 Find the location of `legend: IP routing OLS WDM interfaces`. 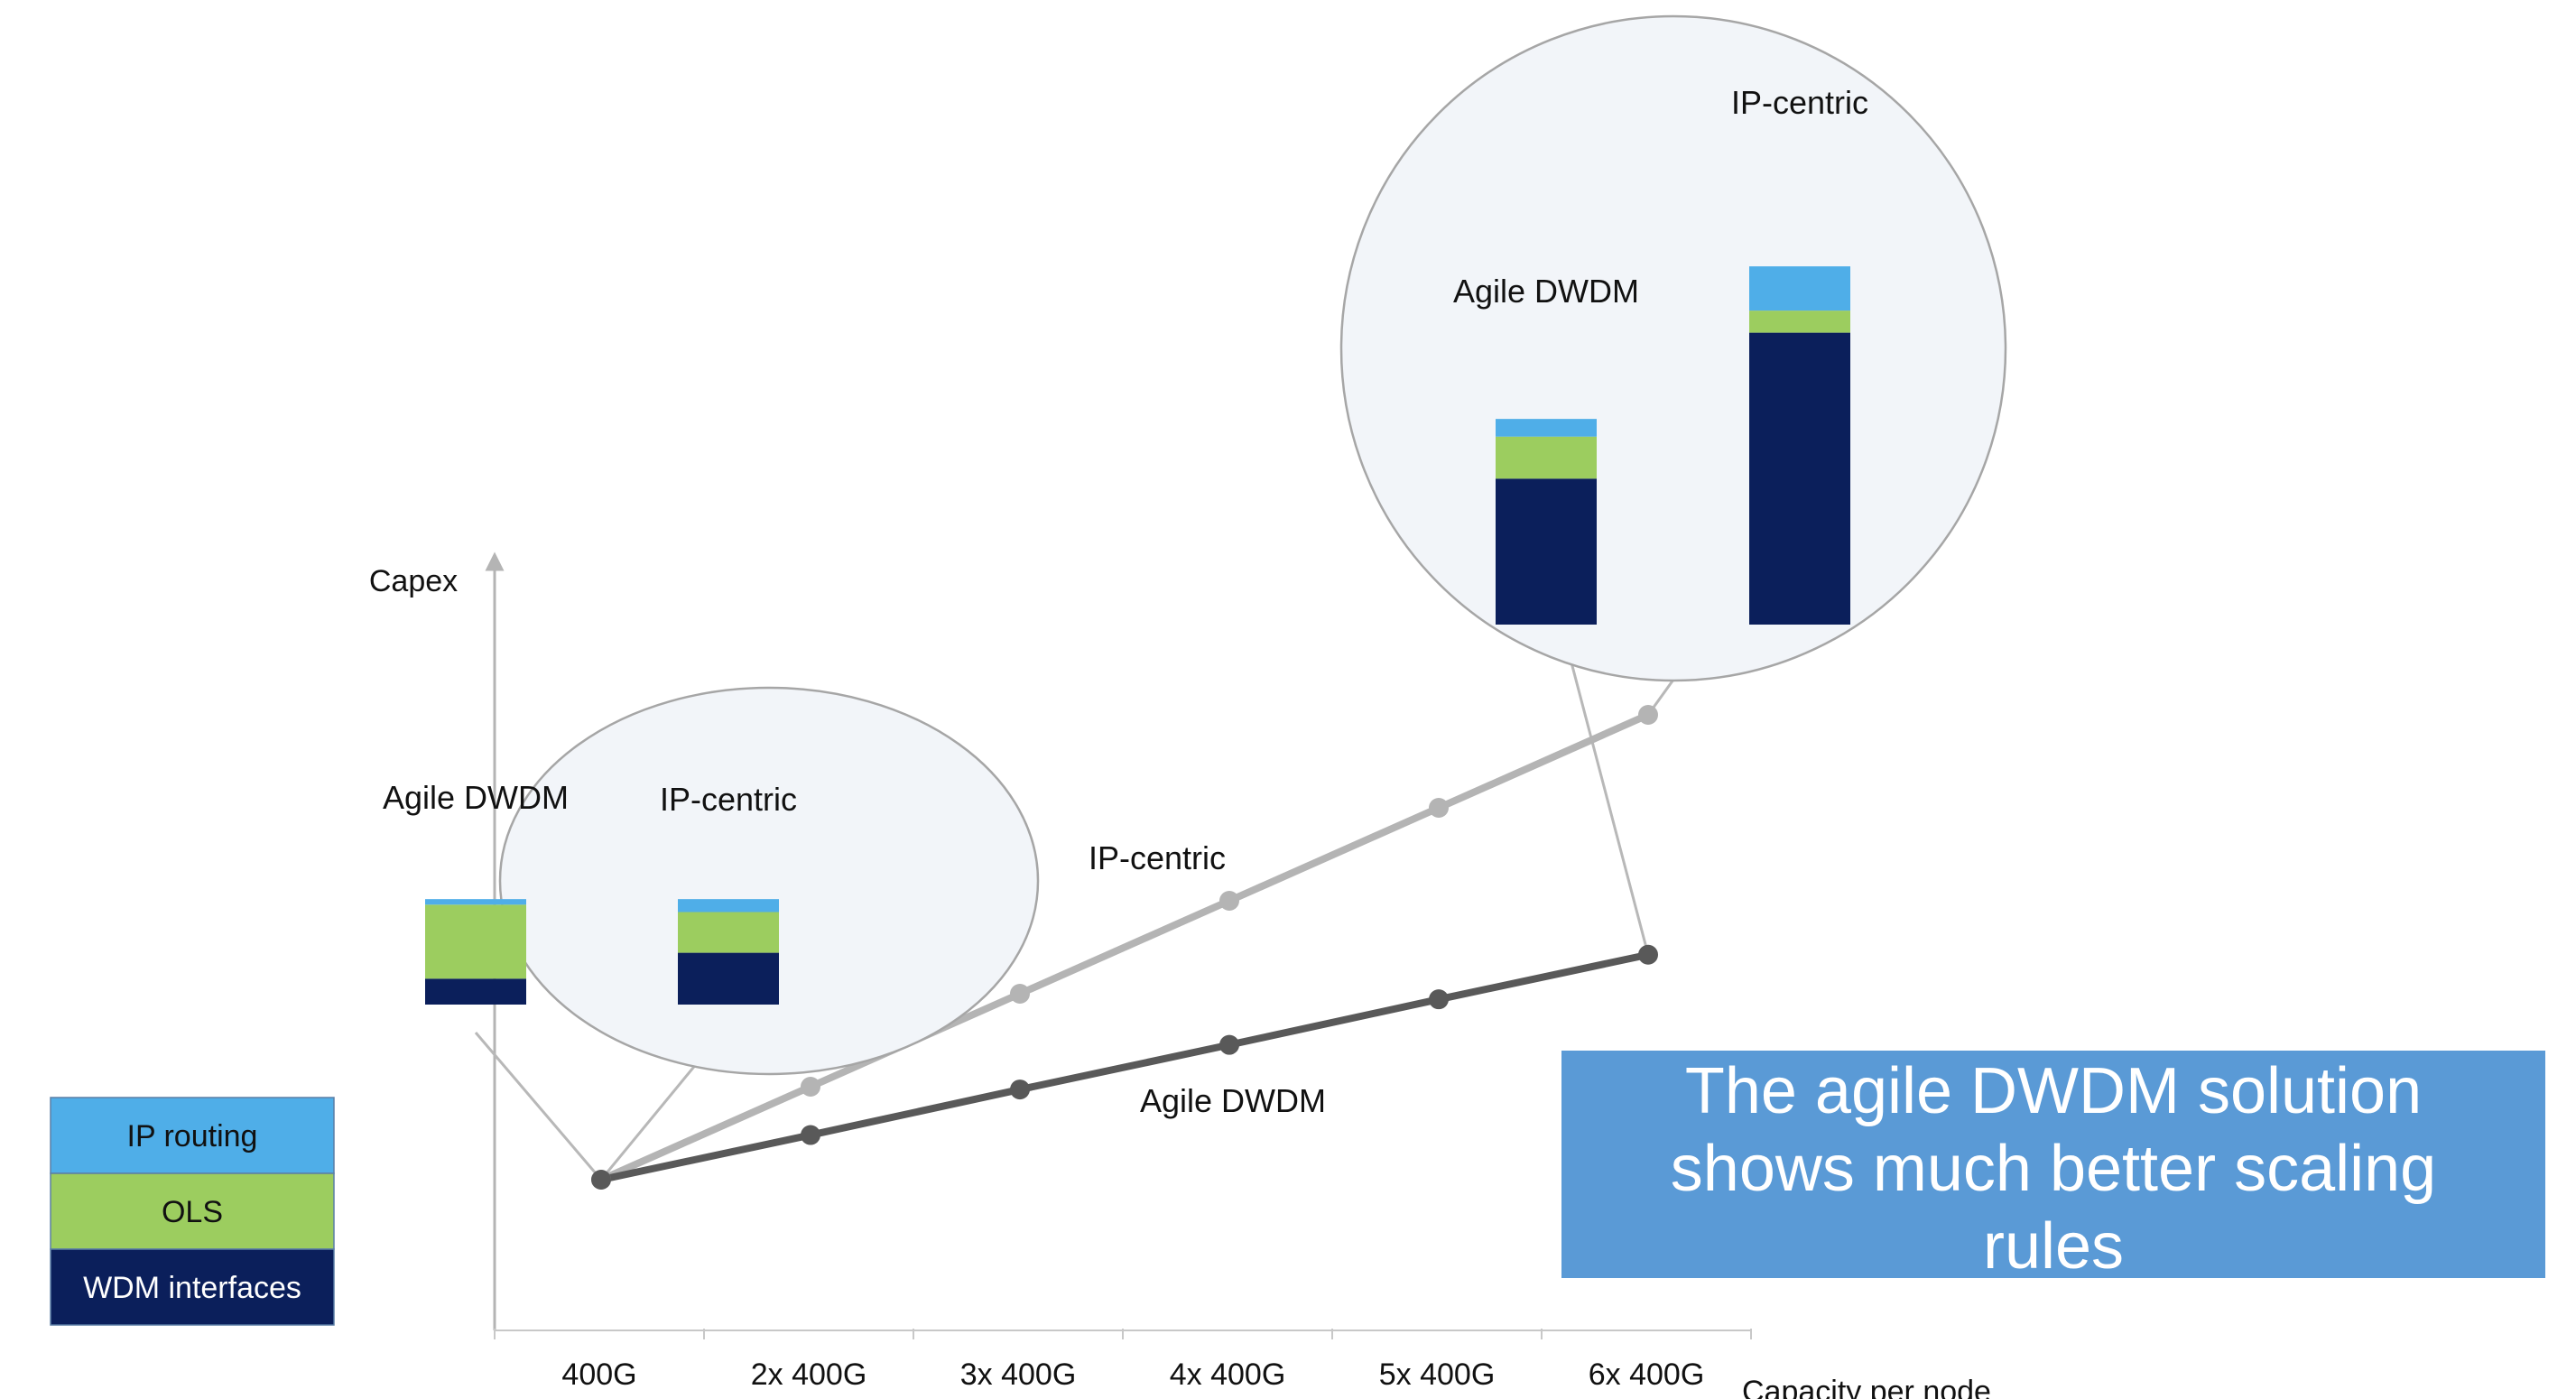

legend: IP routing OLS WDM interfaces is located at coordinates (193, 1212).